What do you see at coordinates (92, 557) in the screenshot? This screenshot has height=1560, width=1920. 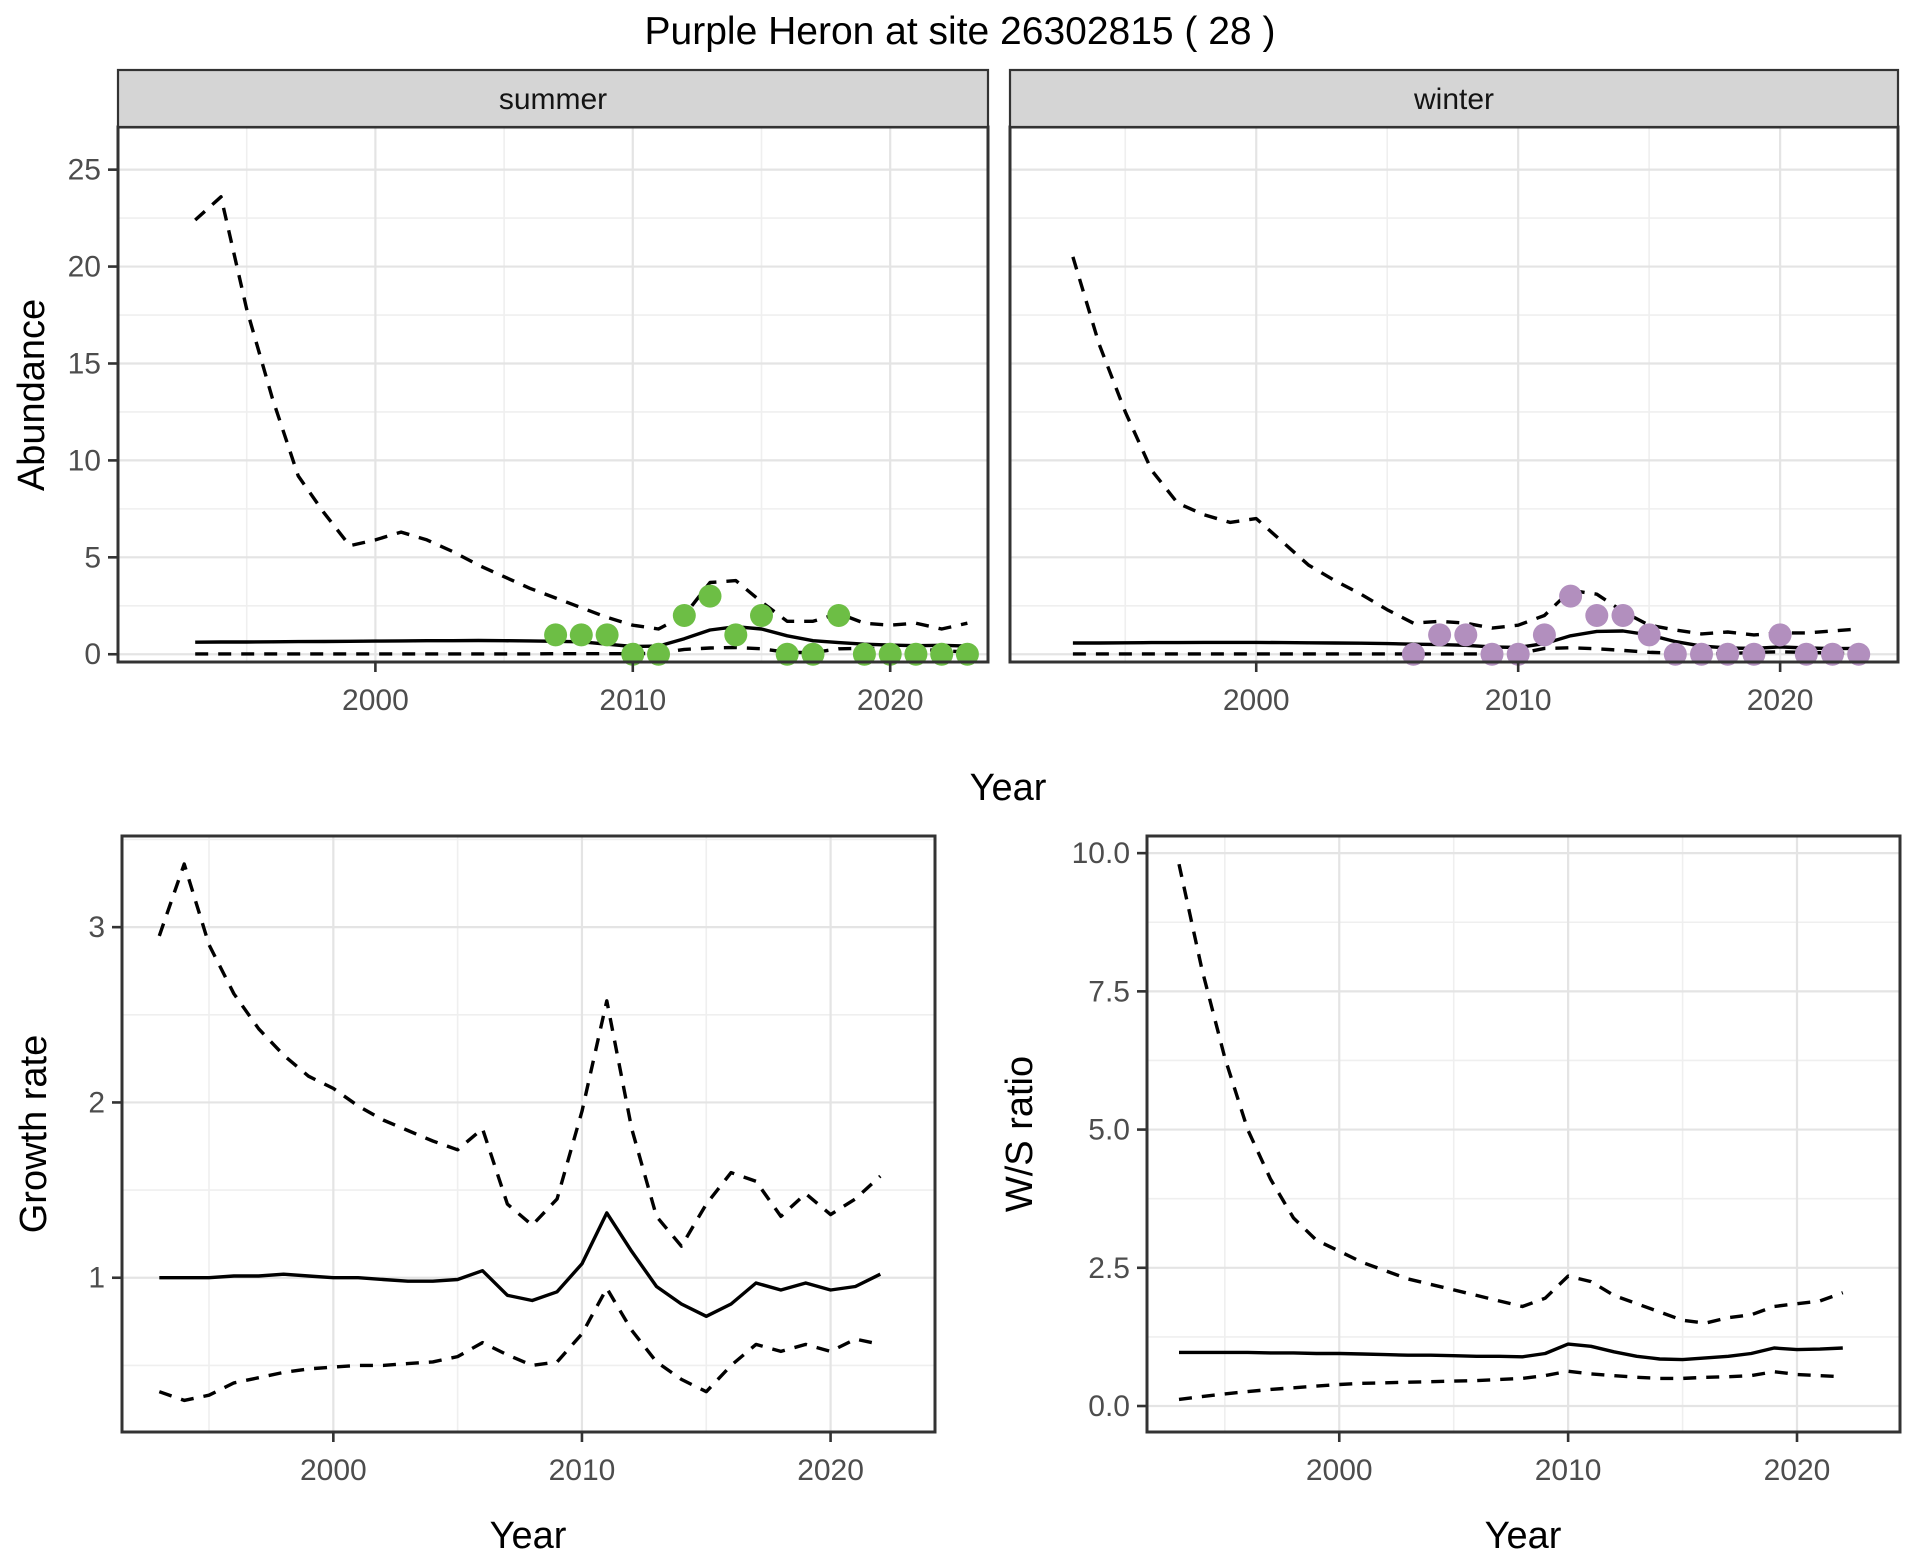 I see `y-tick-label: 5` at bounding box center [92, 557].